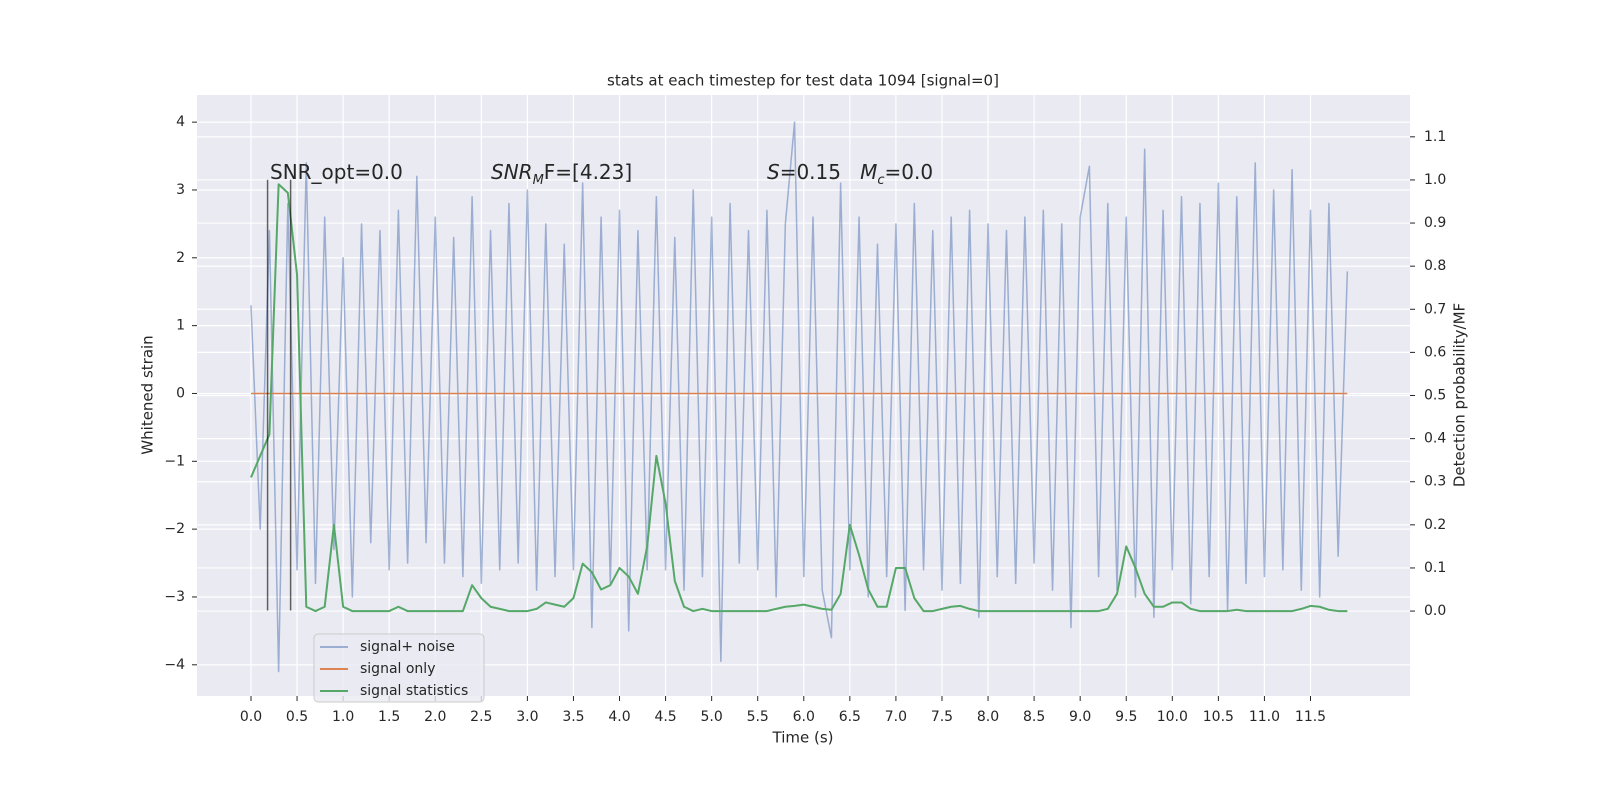 This screenshot has height=800, width=1600. What do you see at coordinates (880, 180) in the screenshot?
I see `annotation-part: c` at bounding box center [880, 180].